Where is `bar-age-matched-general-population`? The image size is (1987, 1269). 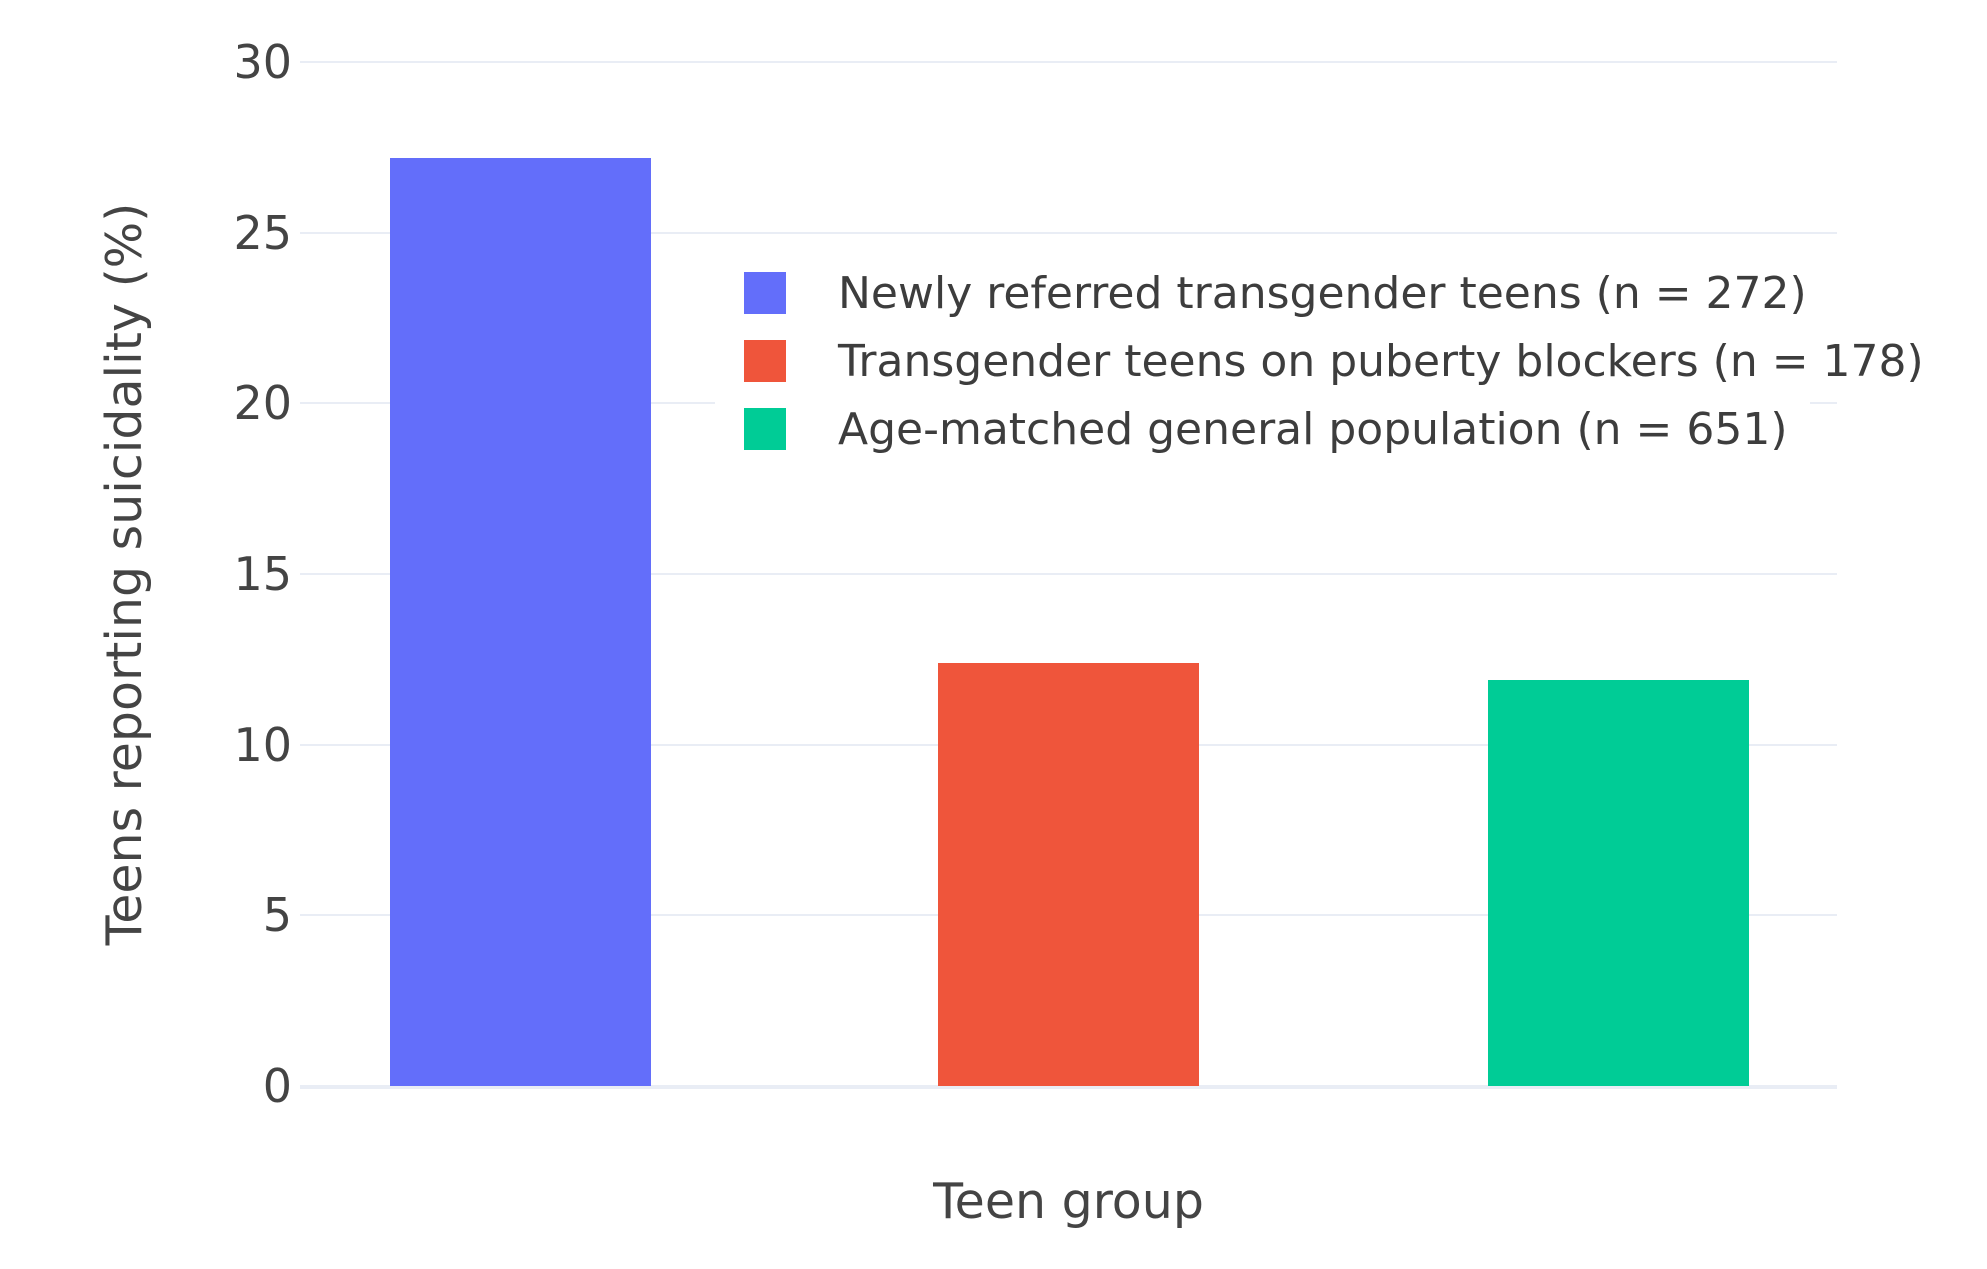 bar-age-matched-general-population is located at coordinates (1618, 882).